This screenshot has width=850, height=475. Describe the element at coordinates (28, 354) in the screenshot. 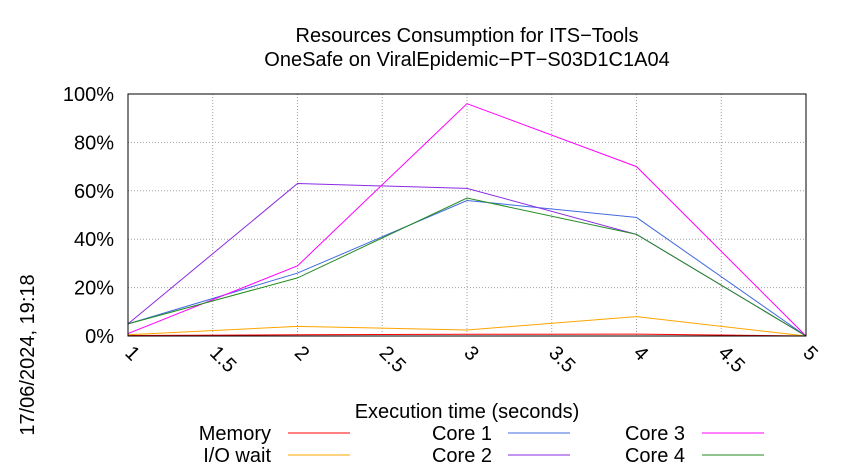

I see `side-timestamp: 17/06/2024, 19:18` at that location.